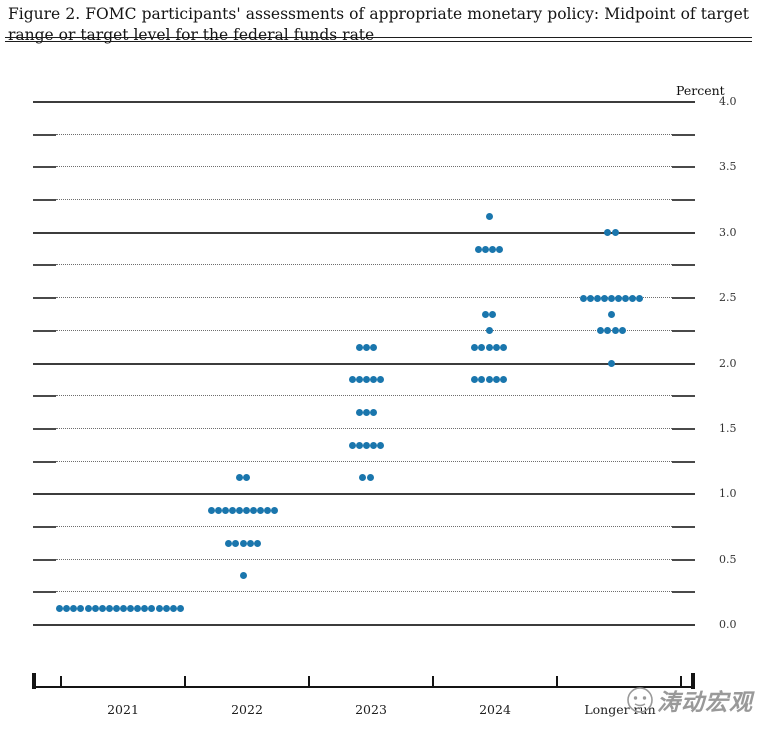 This screenshot has width=757, height=743. Describe the element at coordinates (495, 709) in the screenshot. I see `x-category-label-2024: 2024` at that location.